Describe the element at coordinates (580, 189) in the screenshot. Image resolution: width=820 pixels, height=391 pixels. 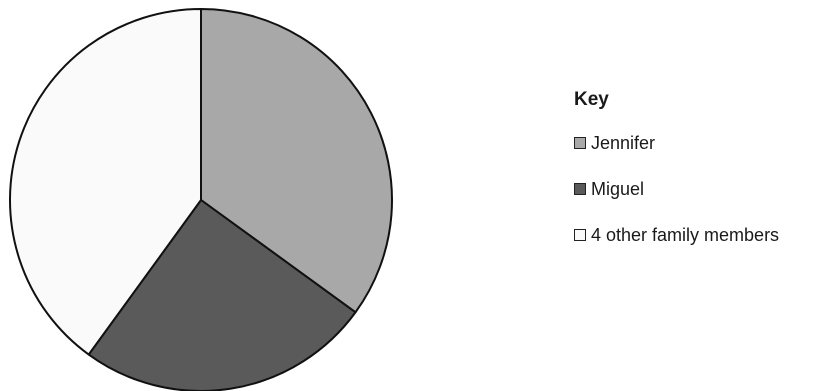
I see `legend-swatch-miguel` at that location.